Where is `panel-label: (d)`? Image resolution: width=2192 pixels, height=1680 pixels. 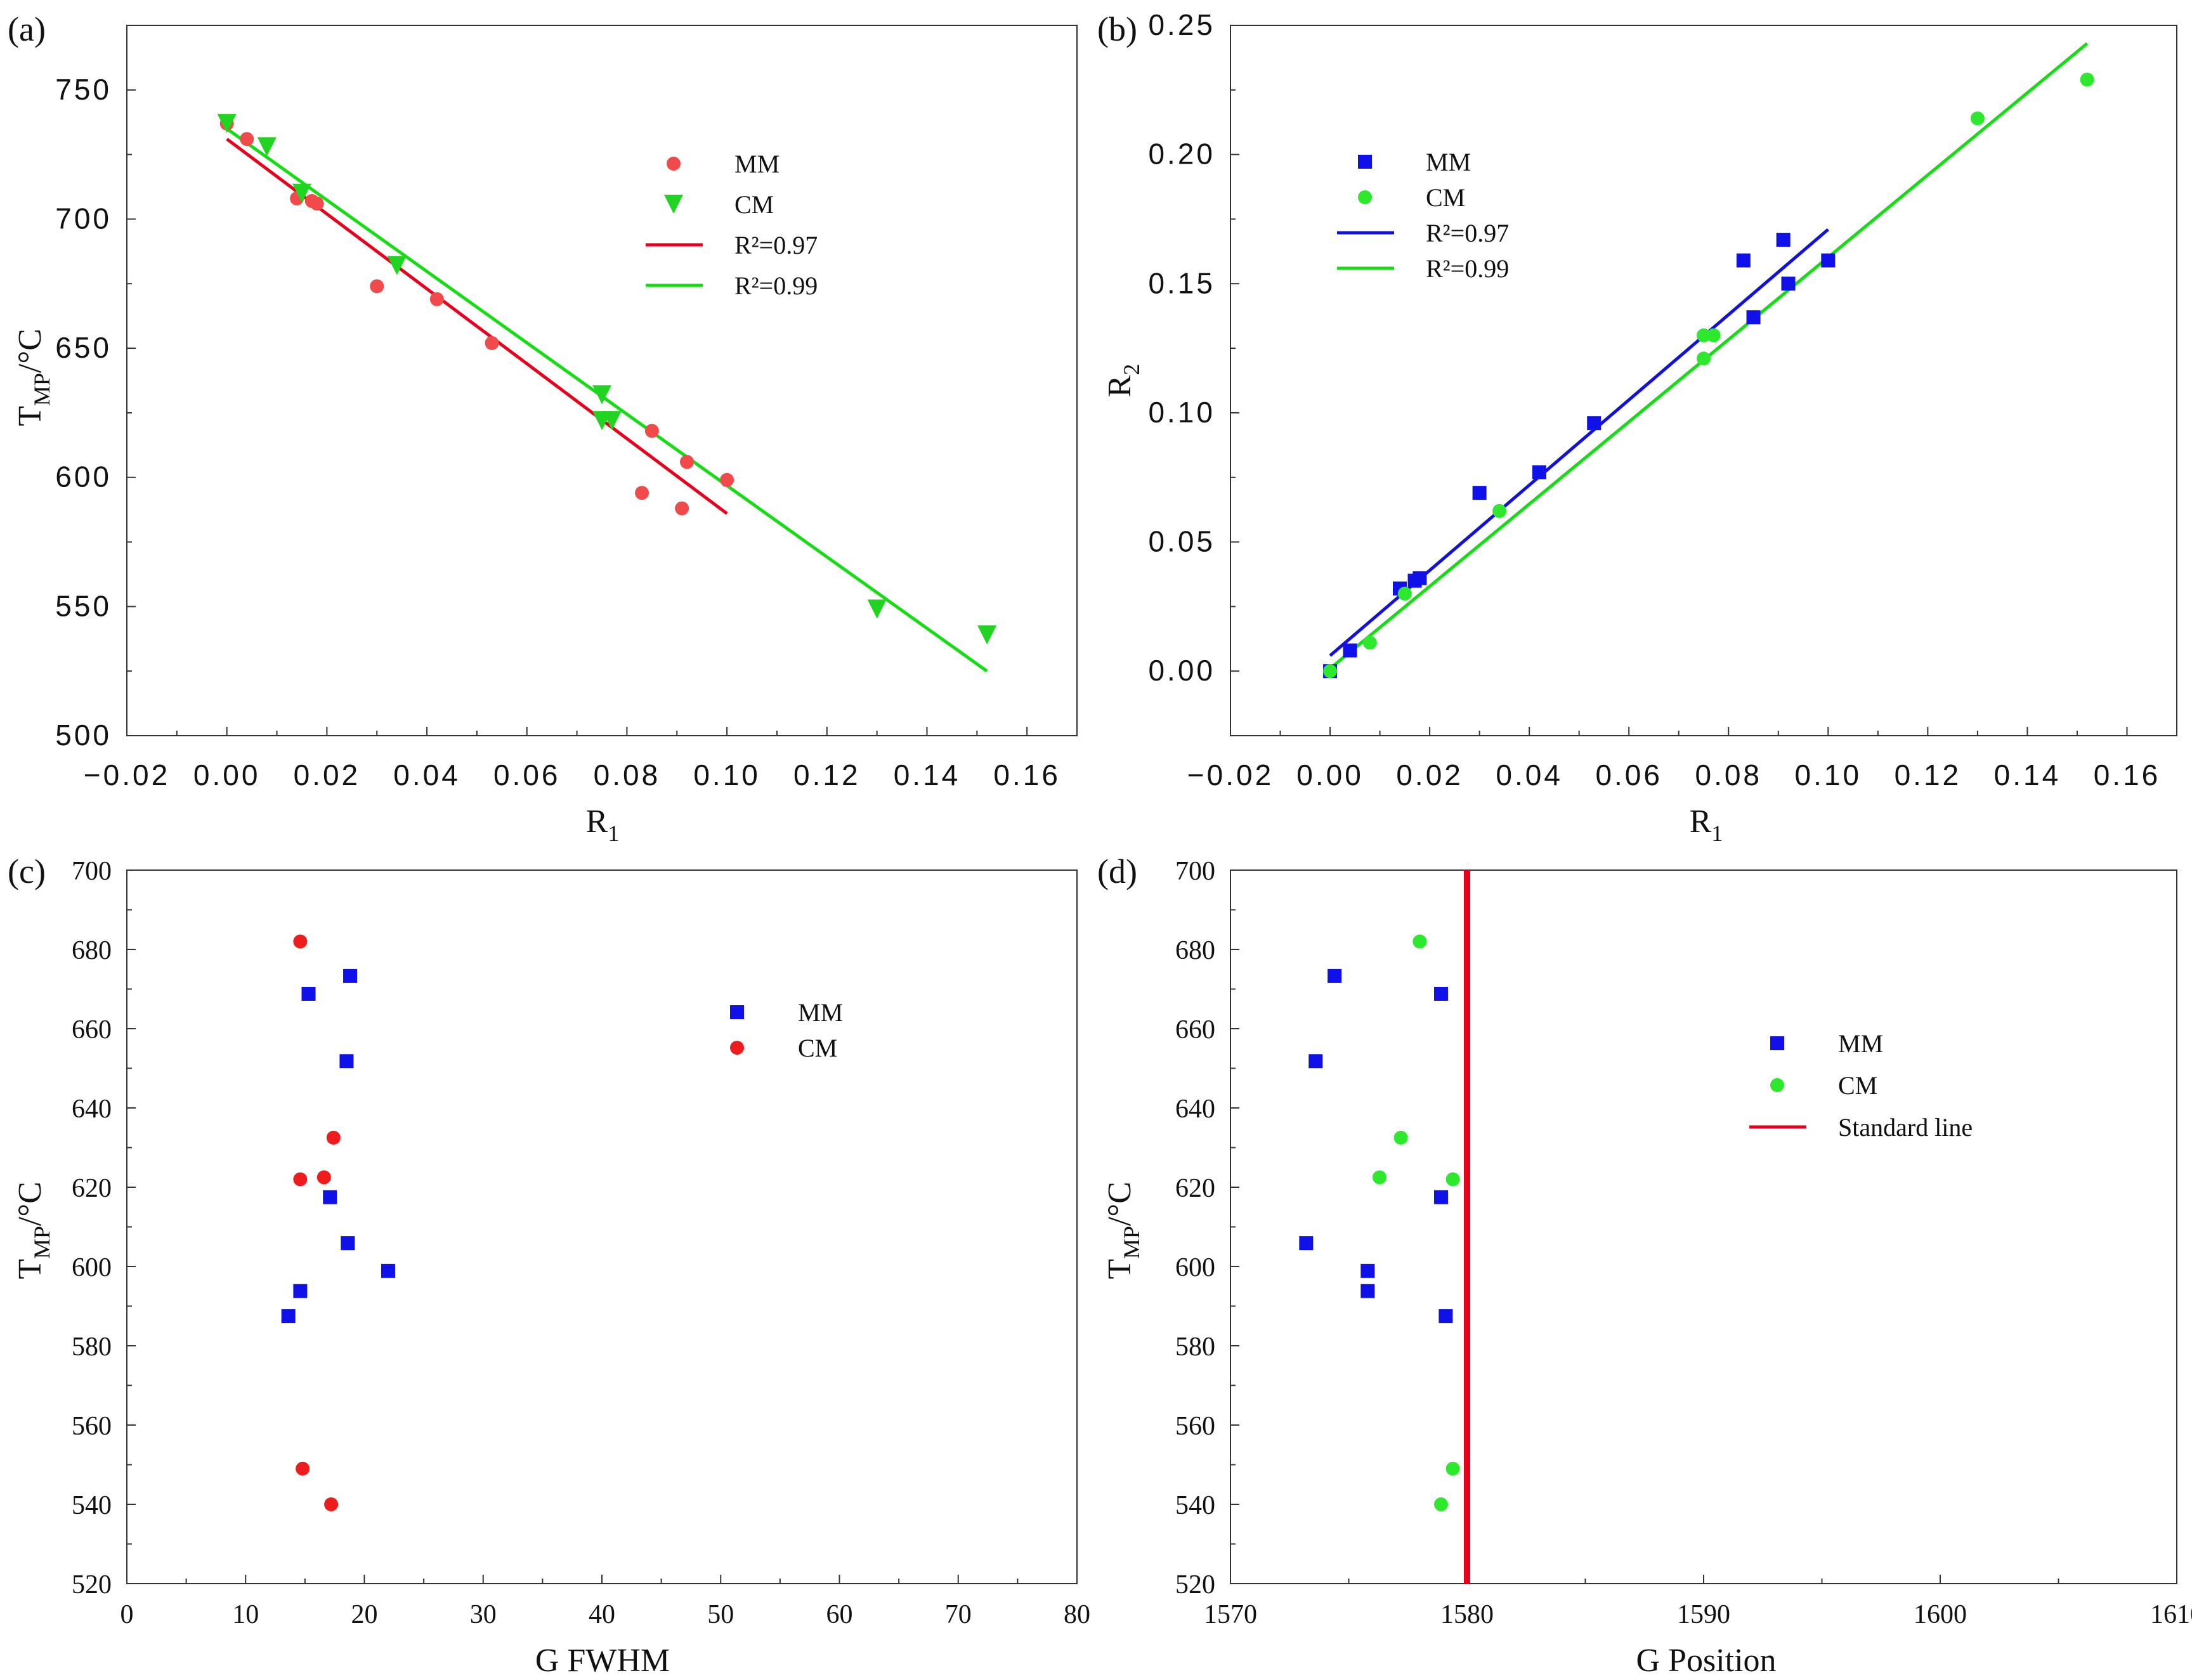 panel-label: (d) is located at coordinates (1117, 871).